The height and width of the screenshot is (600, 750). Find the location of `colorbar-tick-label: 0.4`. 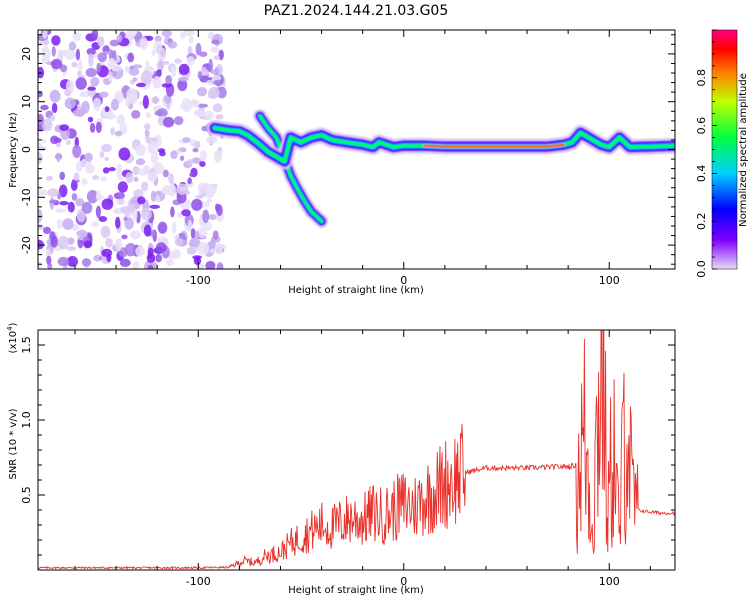

colorbar-tick-label: 0.4 is located at coordinates (701, 174).